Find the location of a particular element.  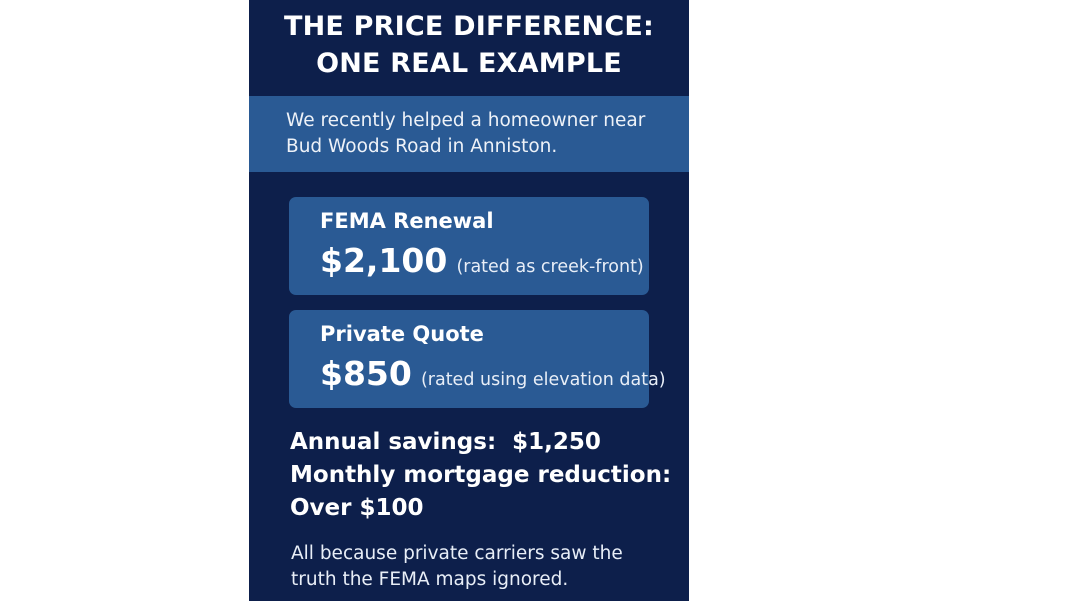

card-note: (rated using elevation data) is located at coordinates (543, 380).